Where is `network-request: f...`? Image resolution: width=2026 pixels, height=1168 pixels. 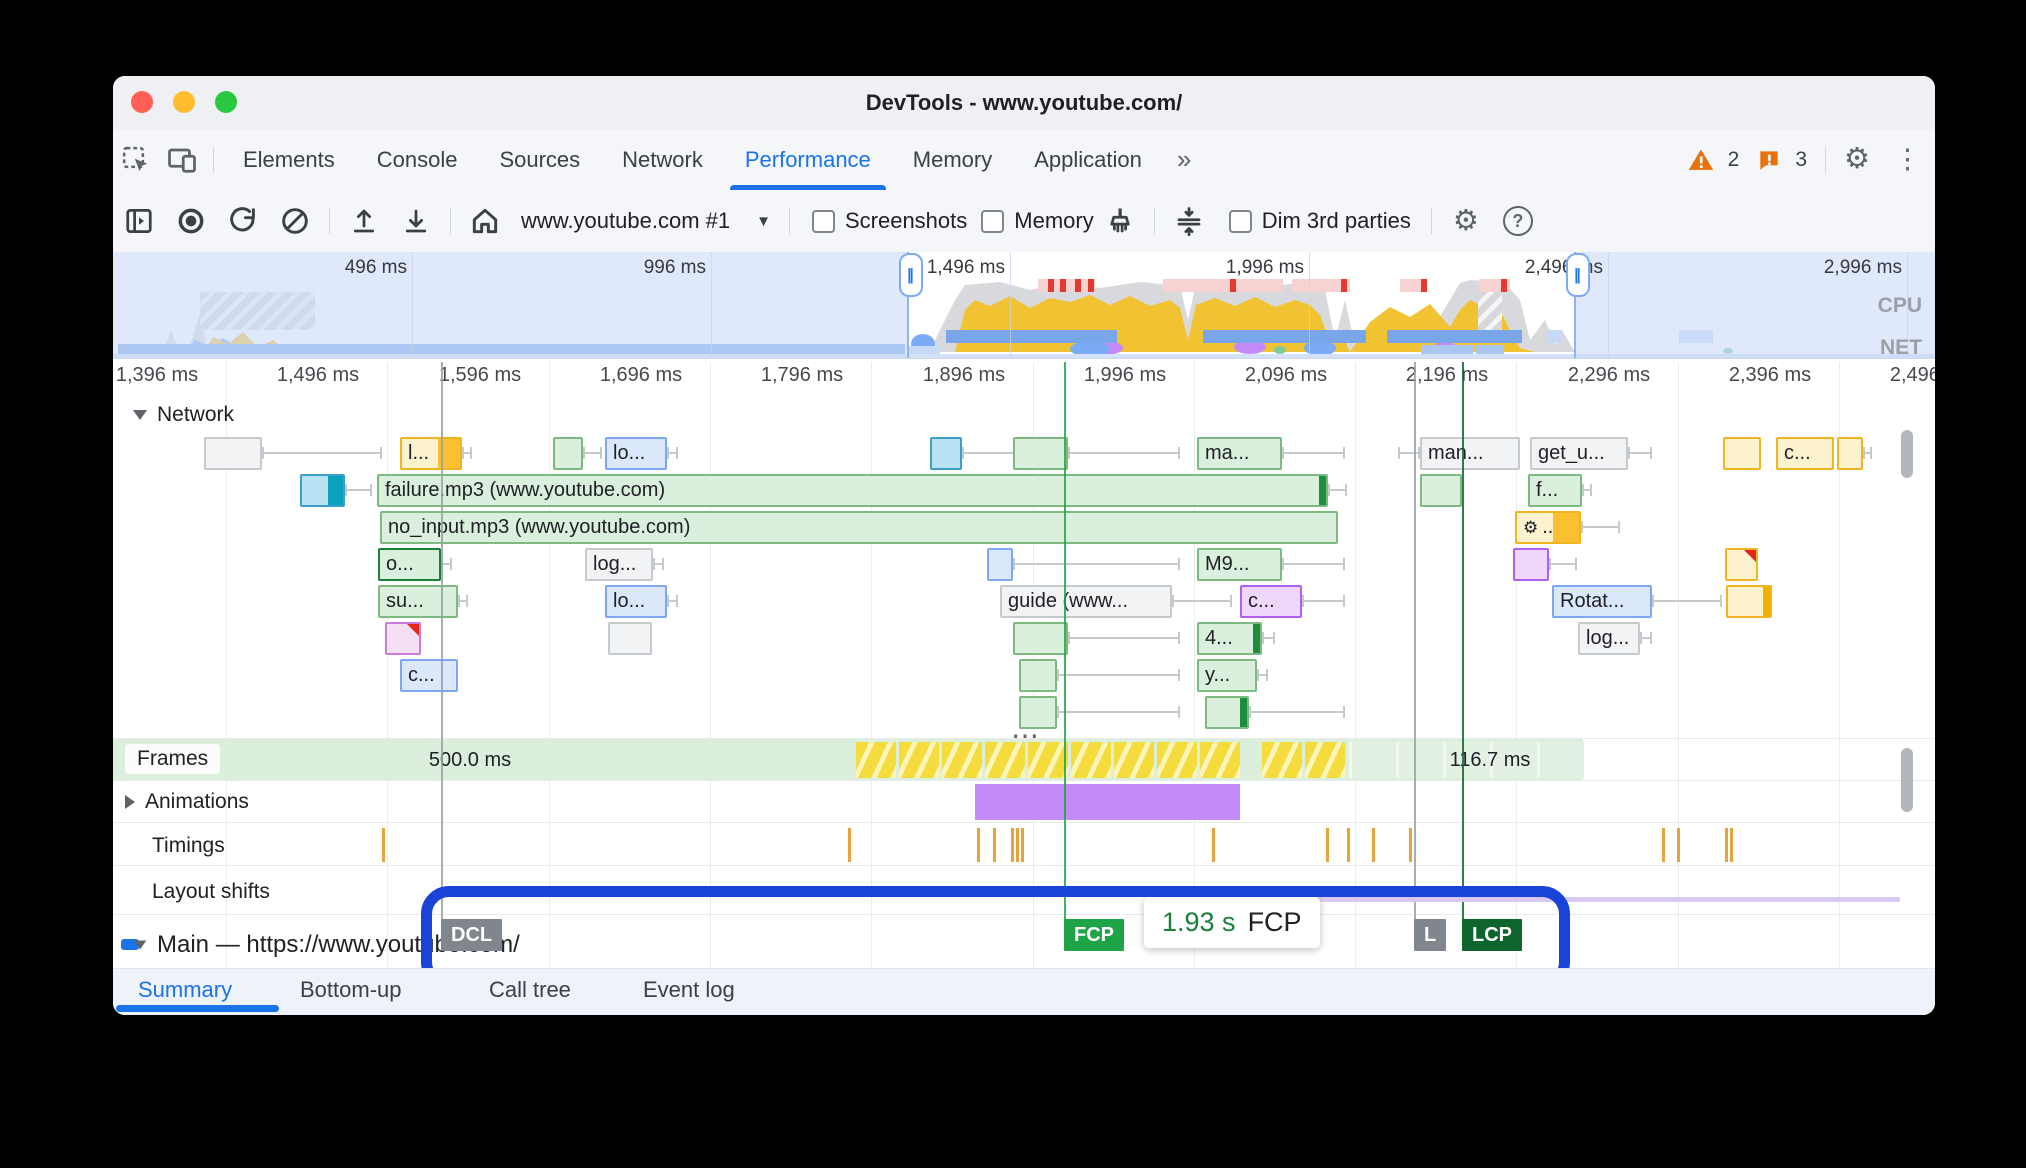
network-request: f... is located at coordinates (1555, 490).